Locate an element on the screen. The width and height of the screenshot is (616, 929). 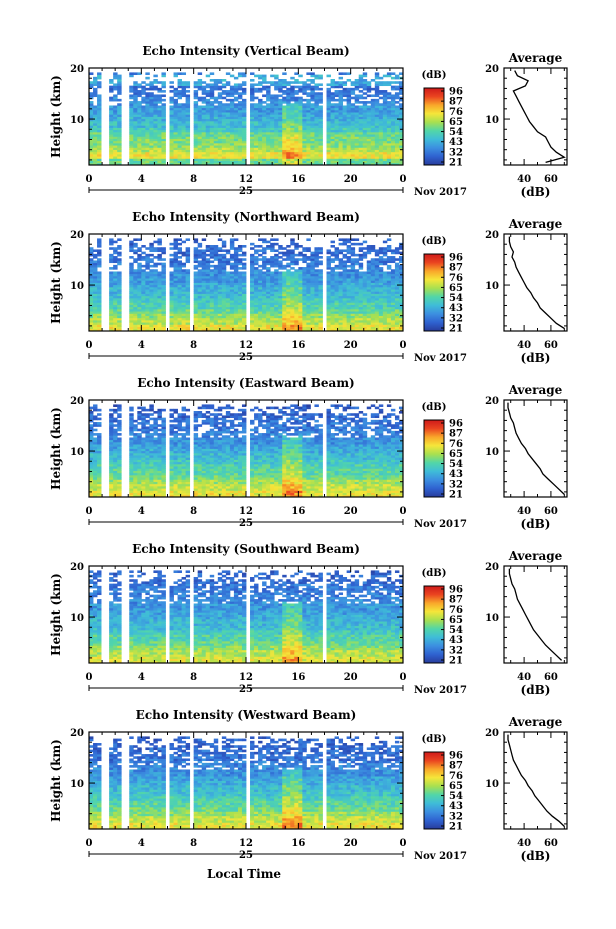
colorbar-tick-label: 54 is located at coordinates (456, 132).